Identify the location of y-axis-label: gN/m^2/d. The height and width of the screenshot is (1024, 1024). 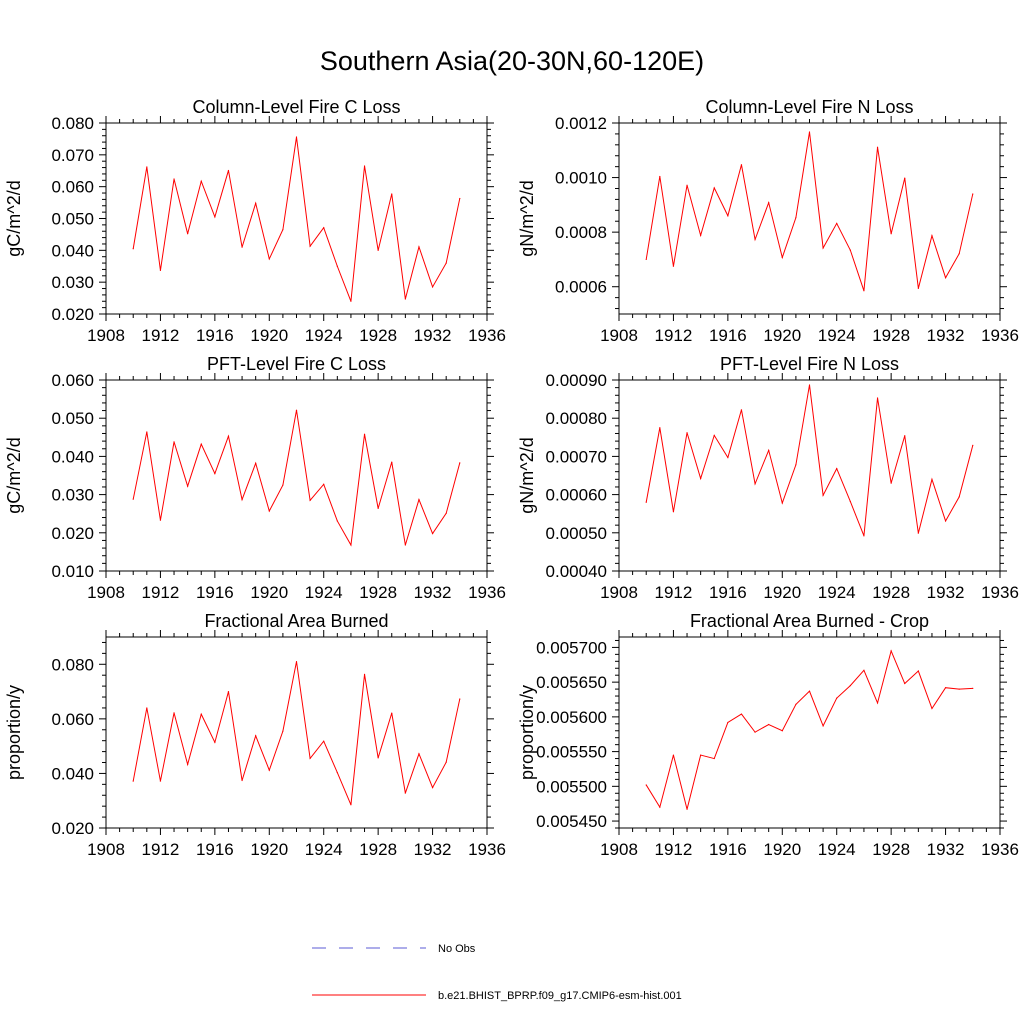
(527, 218).